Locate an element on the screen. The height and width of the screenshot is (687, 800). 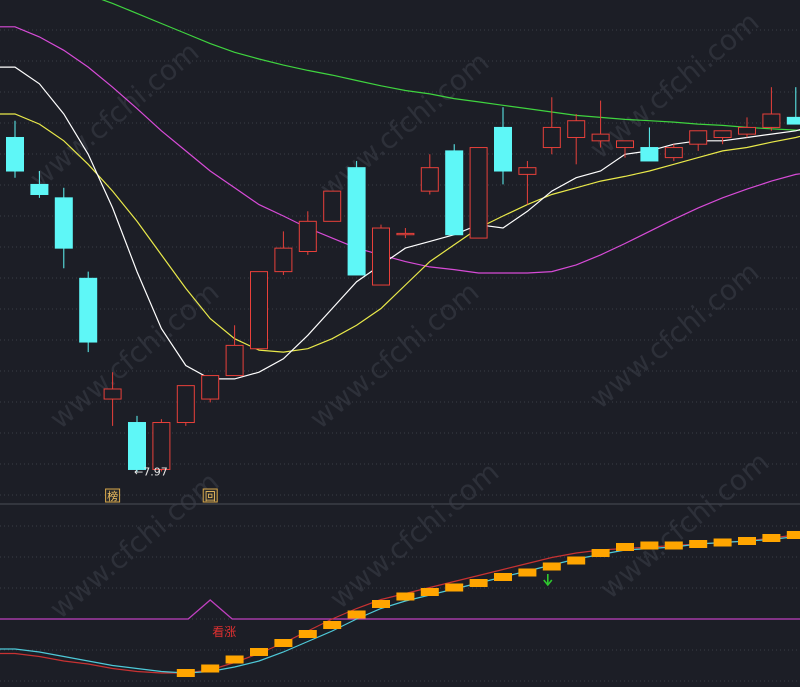
badge-label: 榜 is located at coordinates (112, 496).